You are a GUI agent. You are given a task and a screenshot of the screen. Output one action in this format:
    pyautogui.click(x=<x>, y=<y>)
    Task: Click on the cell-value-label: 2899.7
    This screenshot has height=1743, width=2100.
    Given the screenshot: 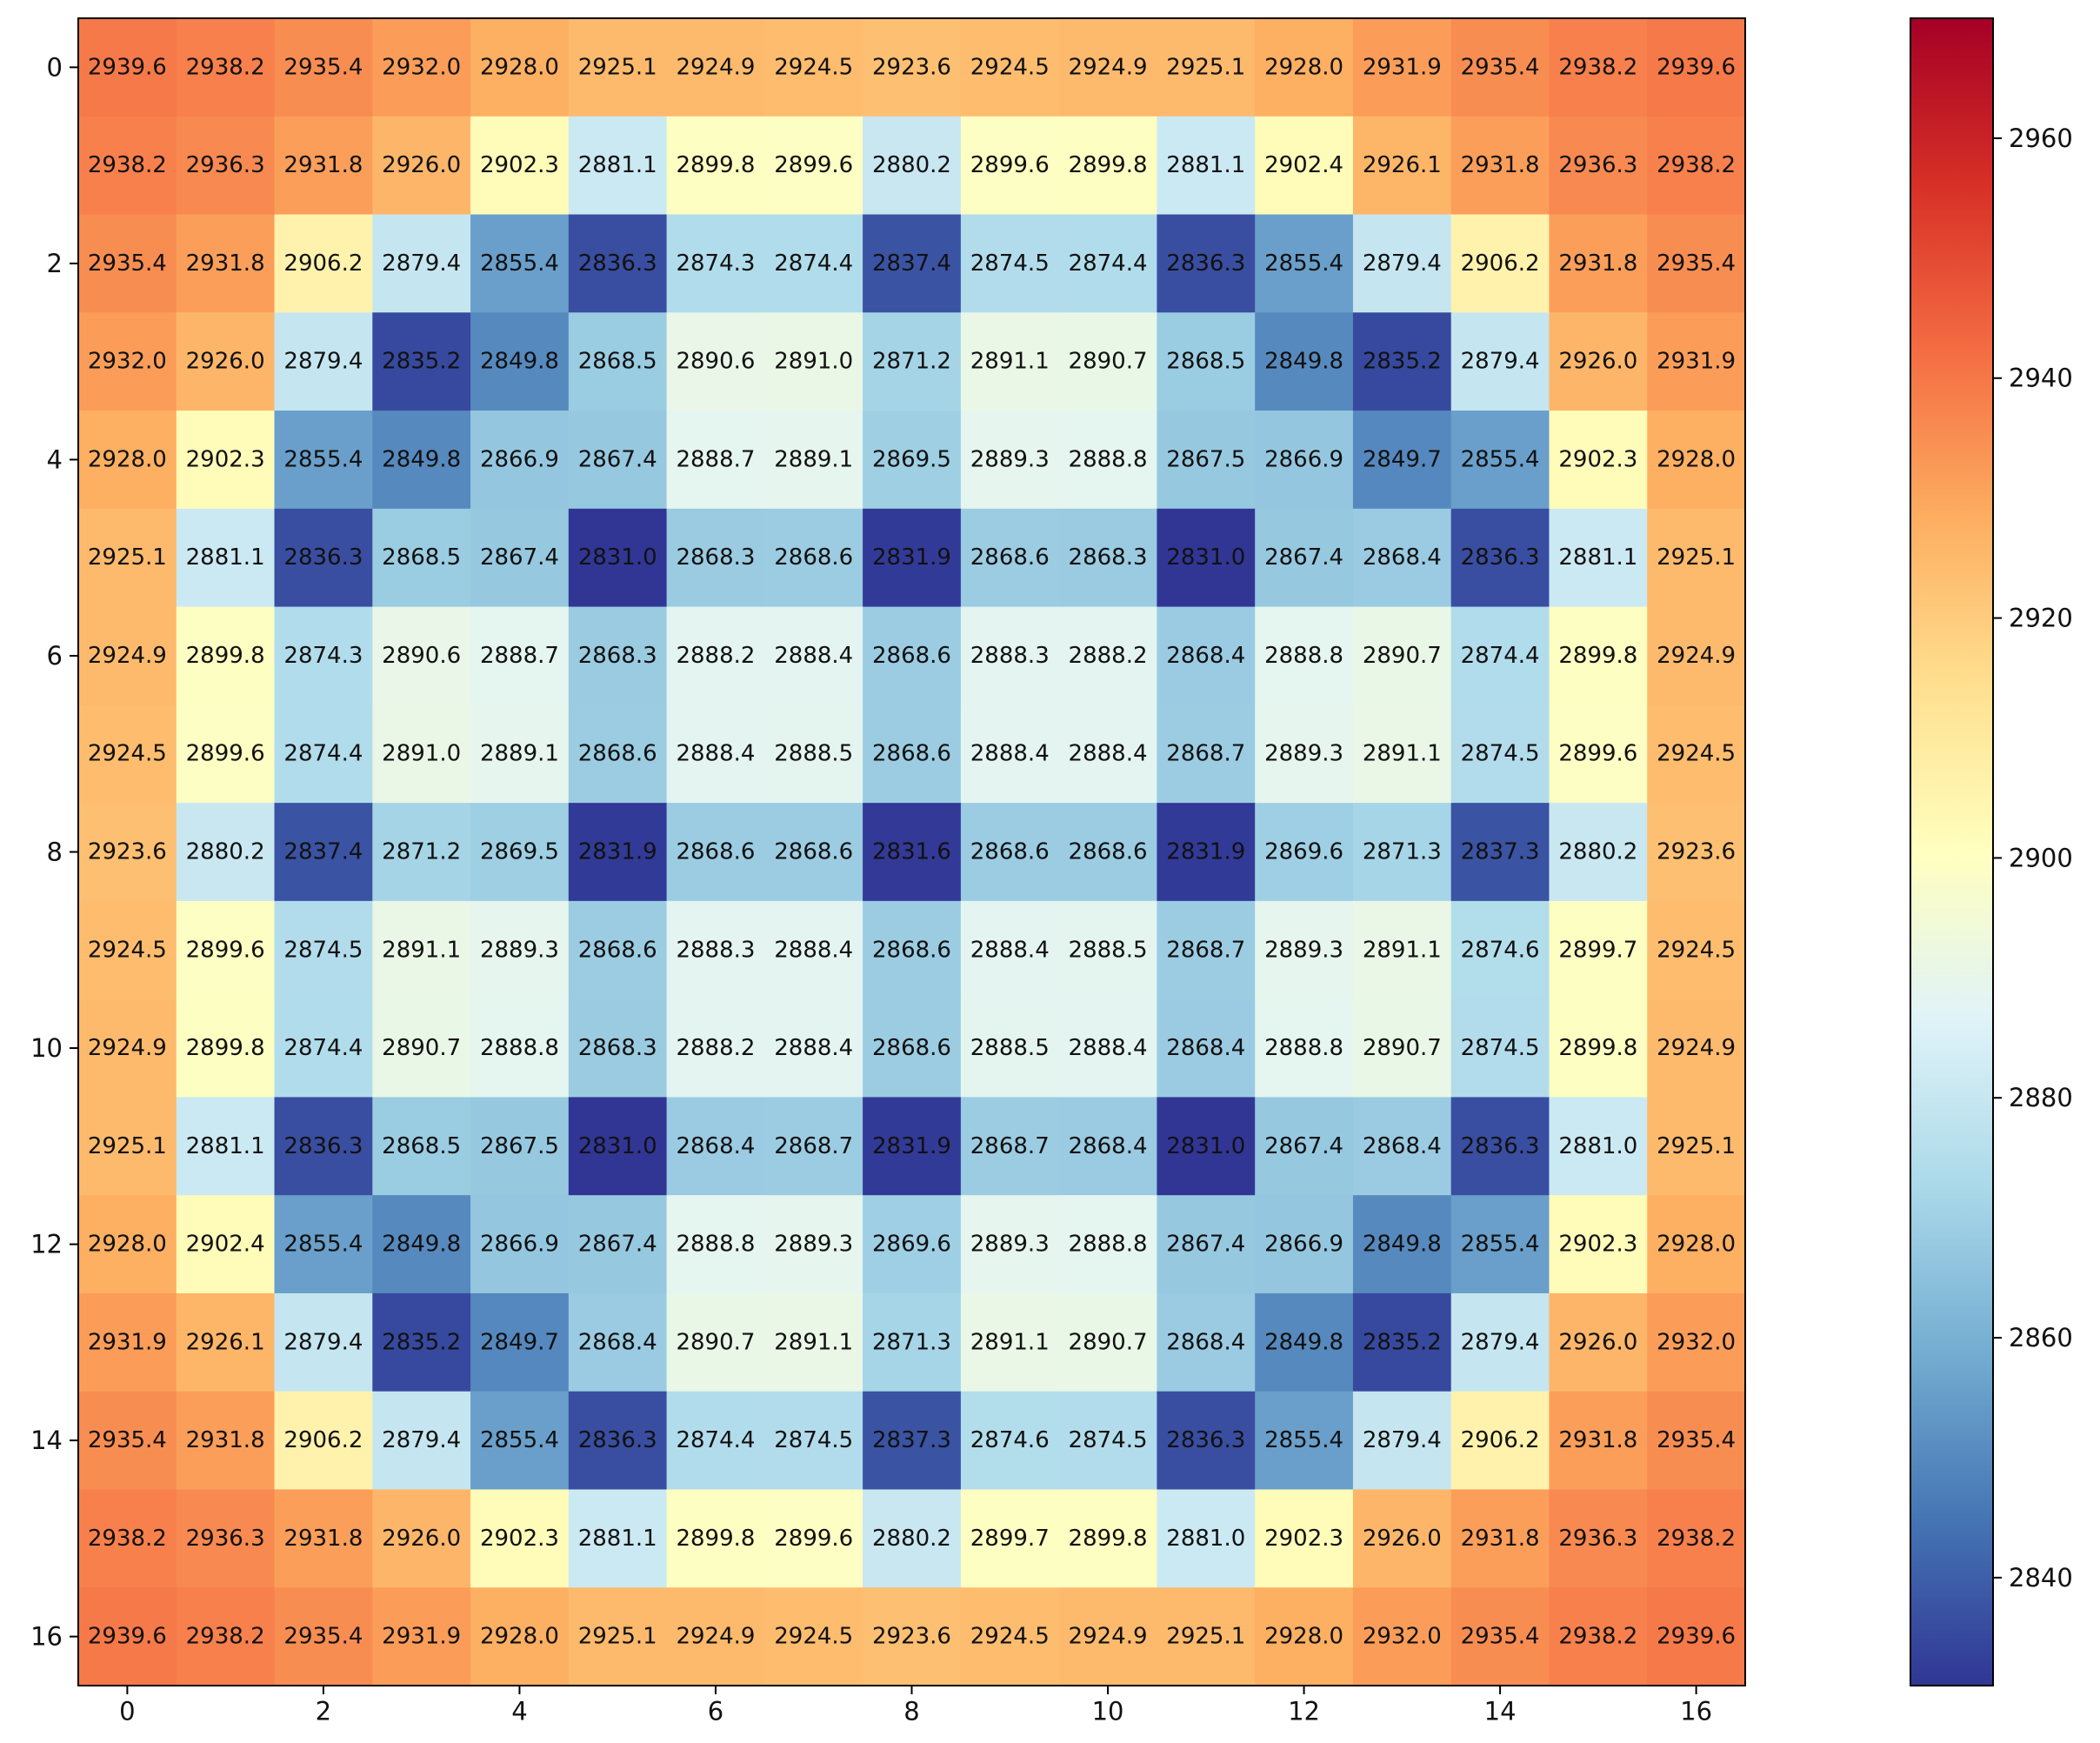 What is the action you would take?
    pyautogui.click(x=1010, y=1539)
    